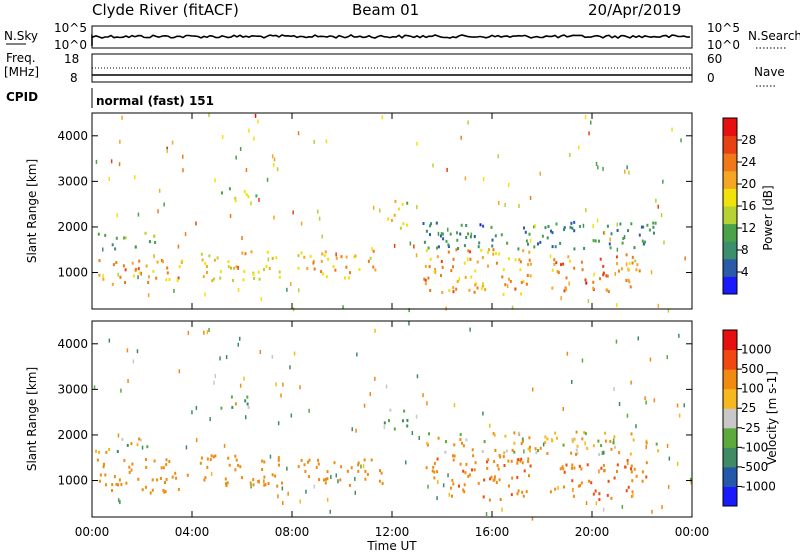 The image size is (800, 554). Describe the element at coordinates (730, 418) in the screenshot. I see `velocity-colorbar-cell` at that location.